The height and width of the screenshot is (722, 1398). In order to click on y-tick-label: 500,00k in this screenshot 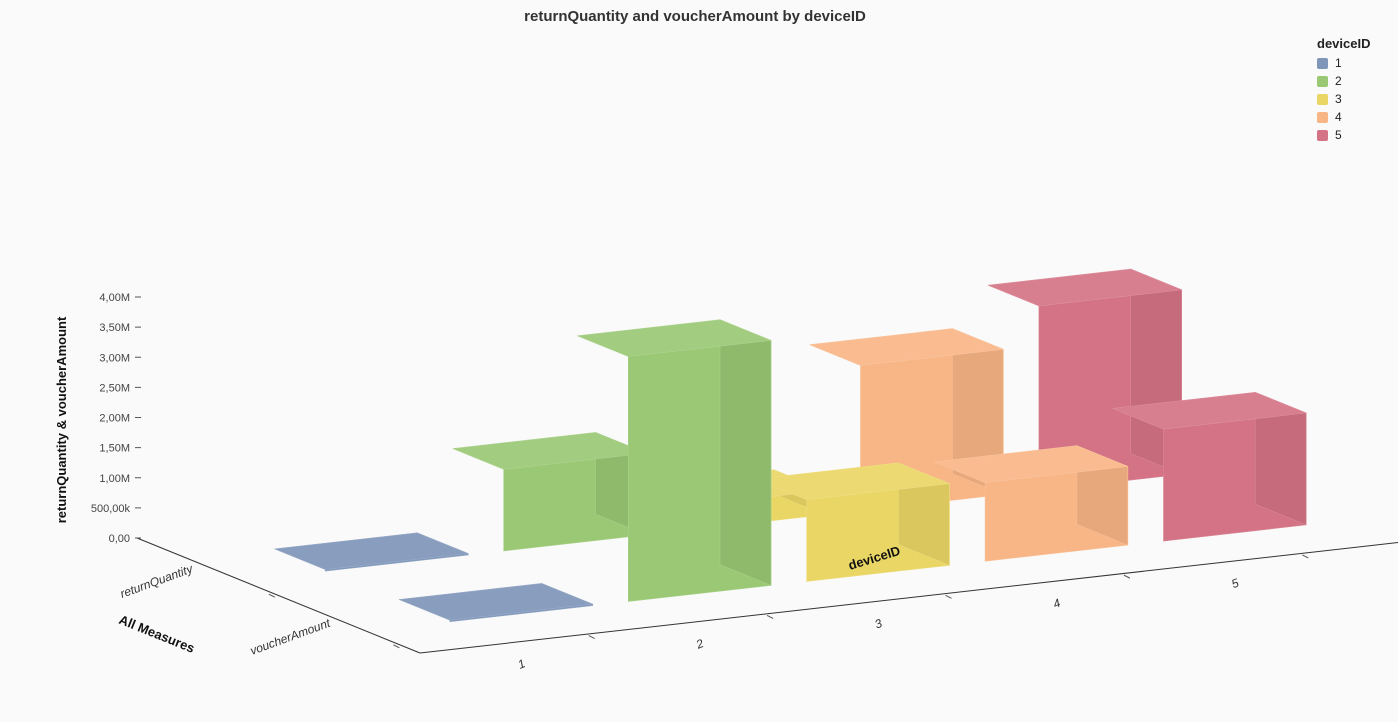, I will do `click(111, 509)`.